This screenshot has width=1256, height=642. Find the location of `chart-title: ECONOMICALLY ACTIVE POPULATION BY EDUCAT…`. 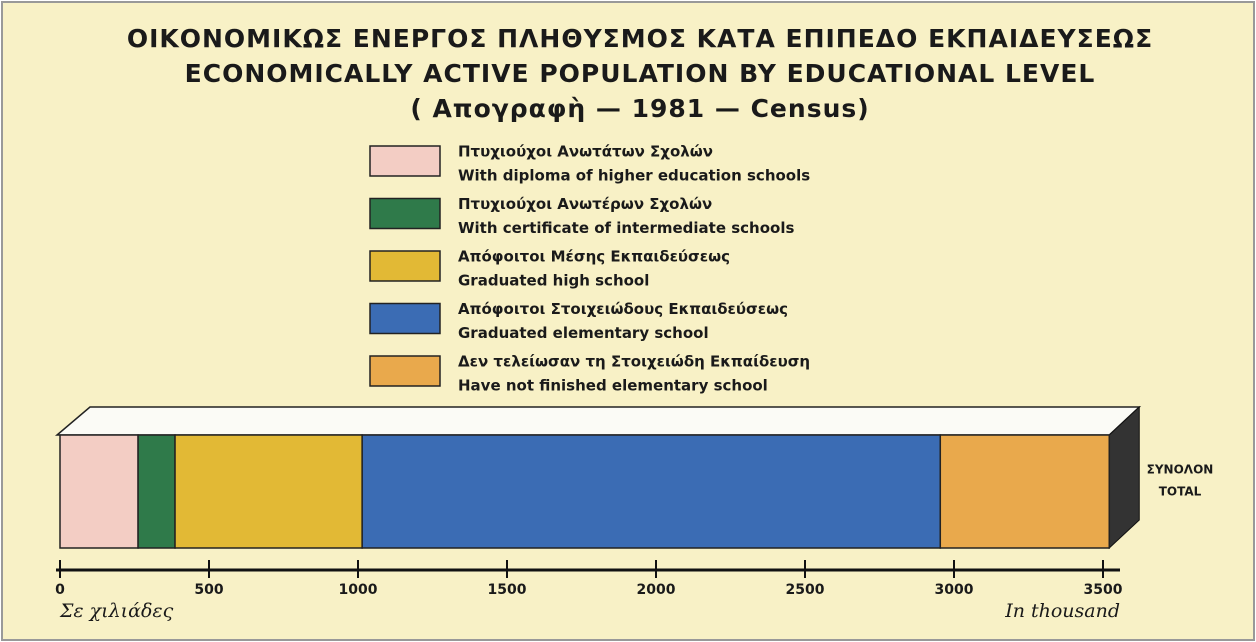

chart-title: ECONOMICALLY ACTIVE POPULATION BY EDUCAT… is located at coordinates (640, 73).